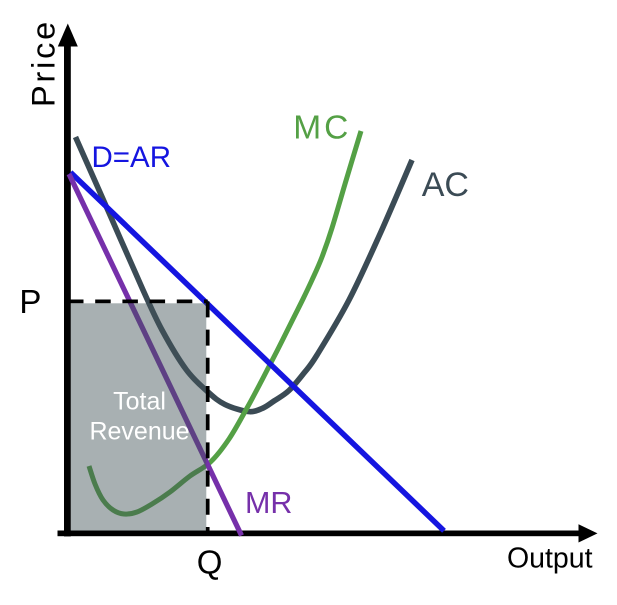  What do you see at coordinates (322, 128) in the screenshot?
I see `svg-text: MC` at bounding box center [322, 128].